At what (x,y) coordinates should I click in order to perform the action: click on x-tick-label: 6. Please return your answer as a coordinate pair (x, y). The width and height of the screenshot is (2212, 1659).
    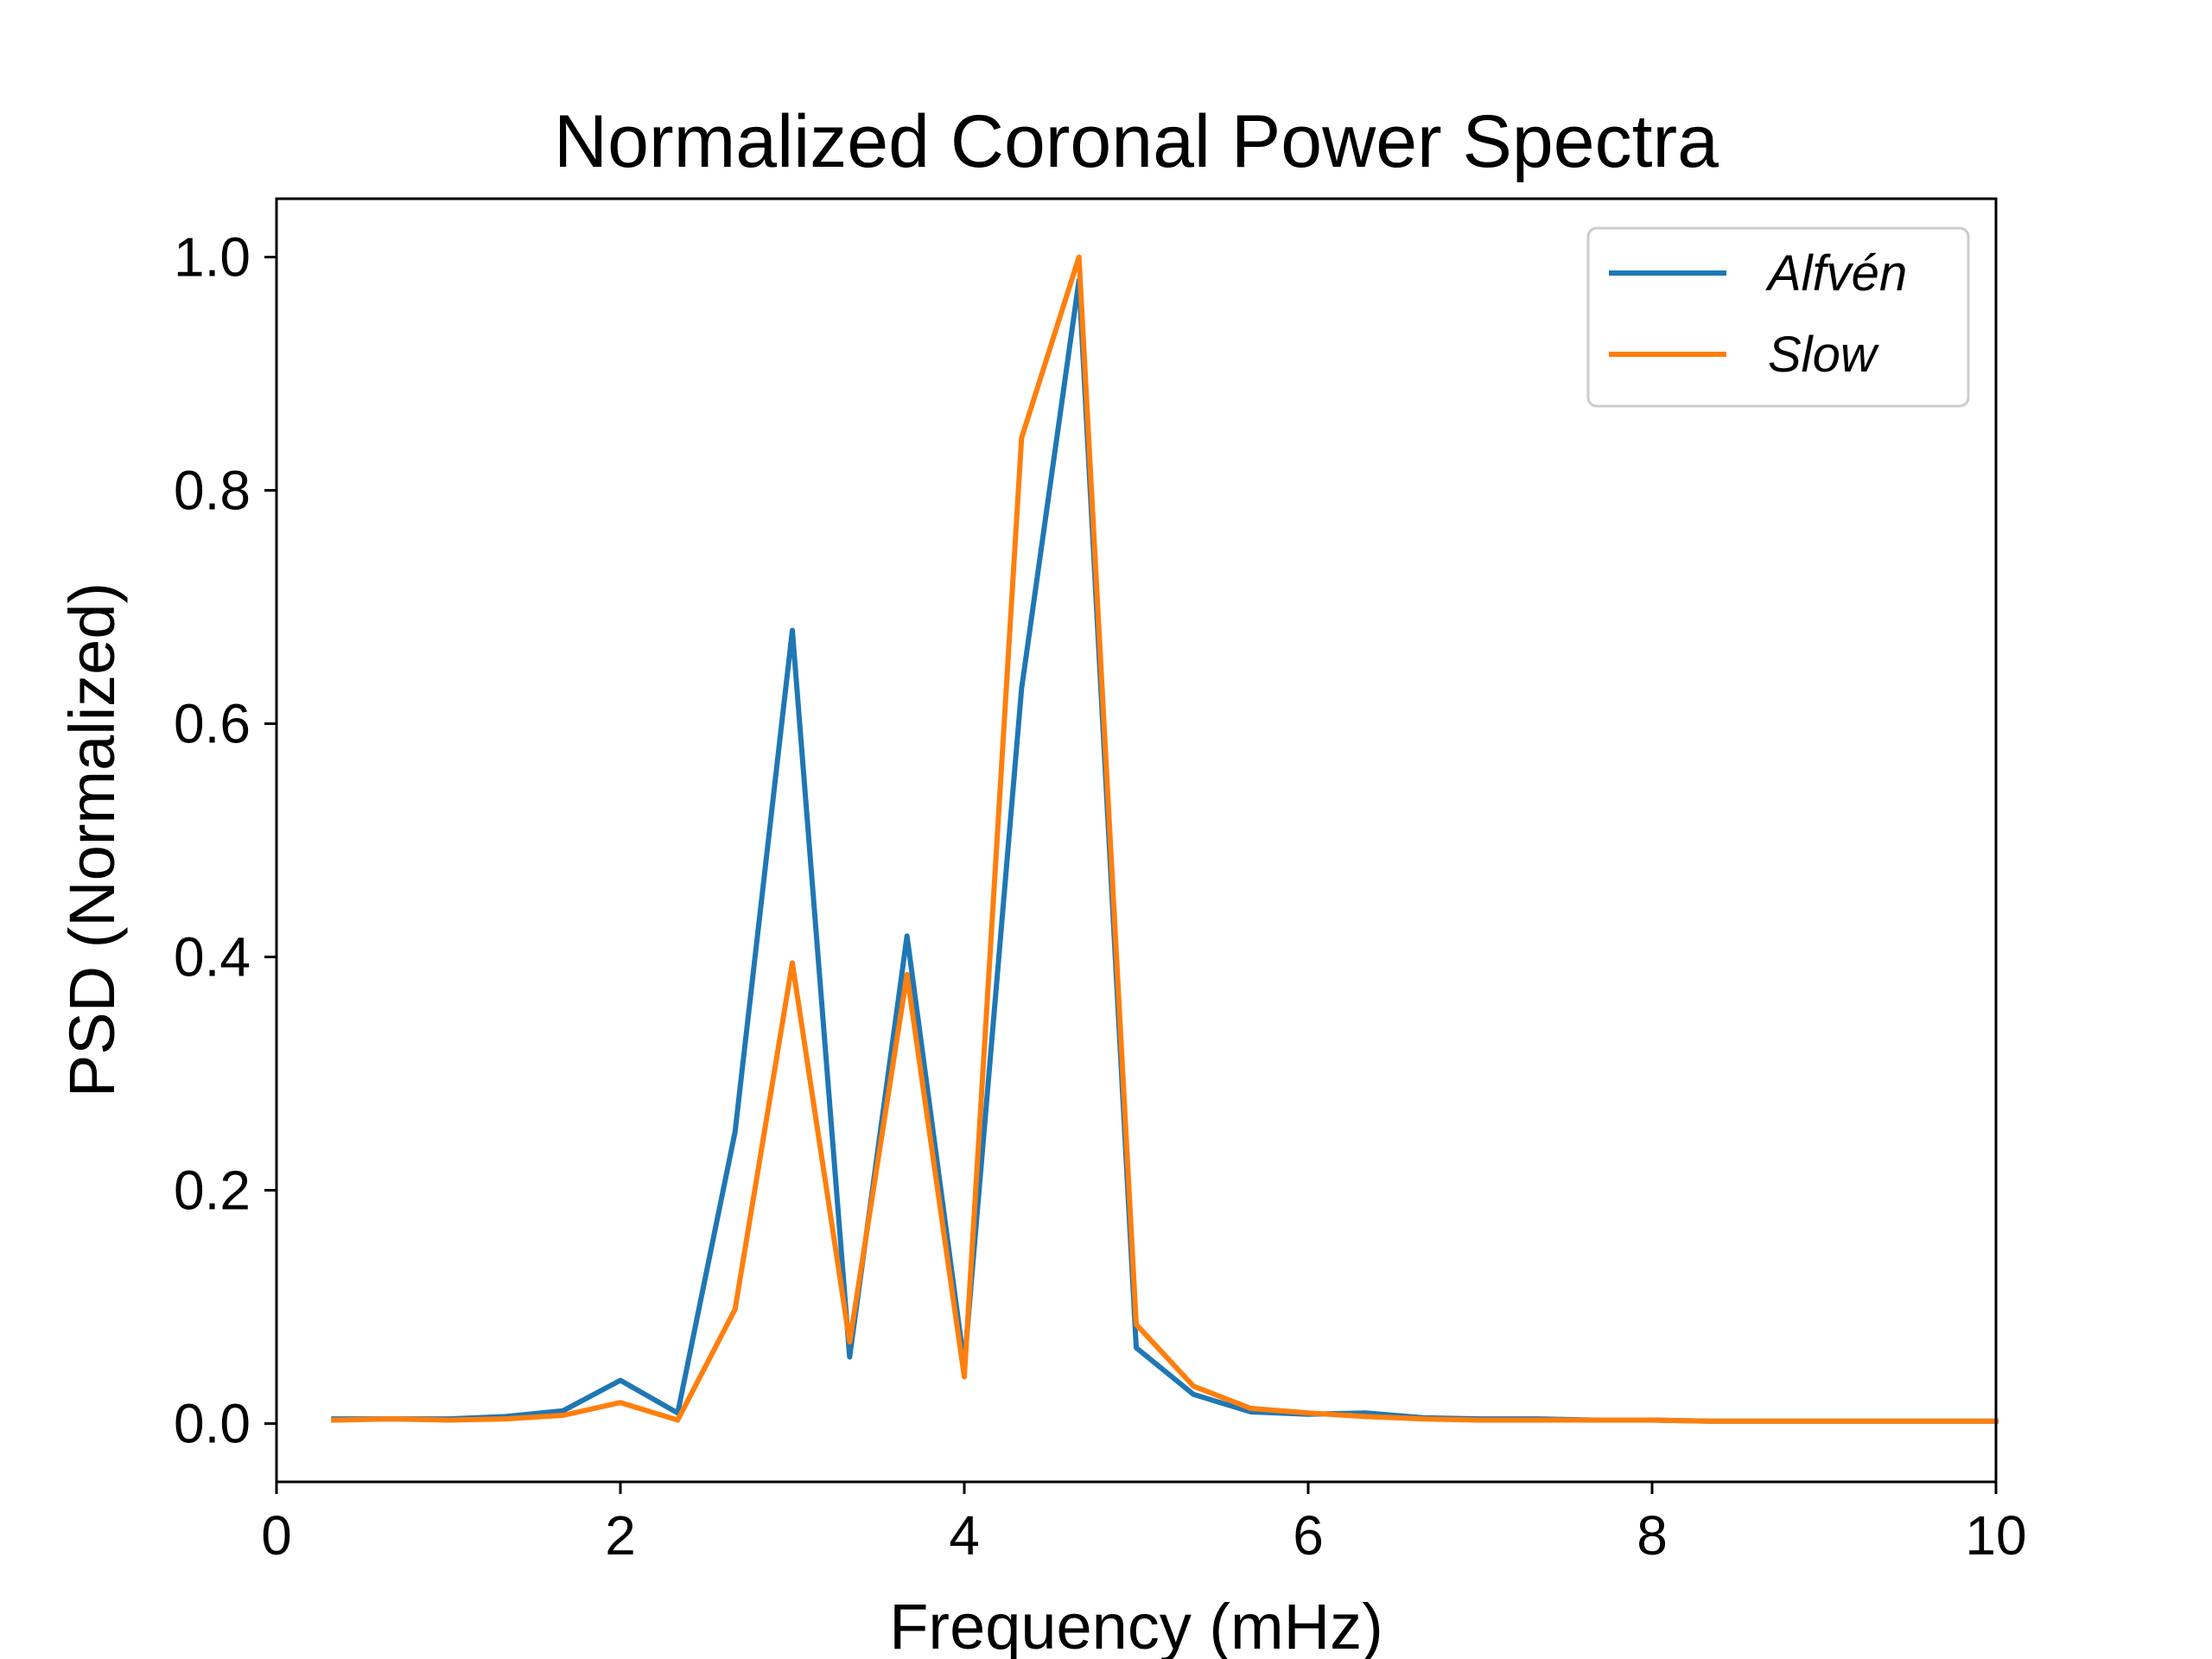
    Looking at the image, I should click on (1308, 1535).